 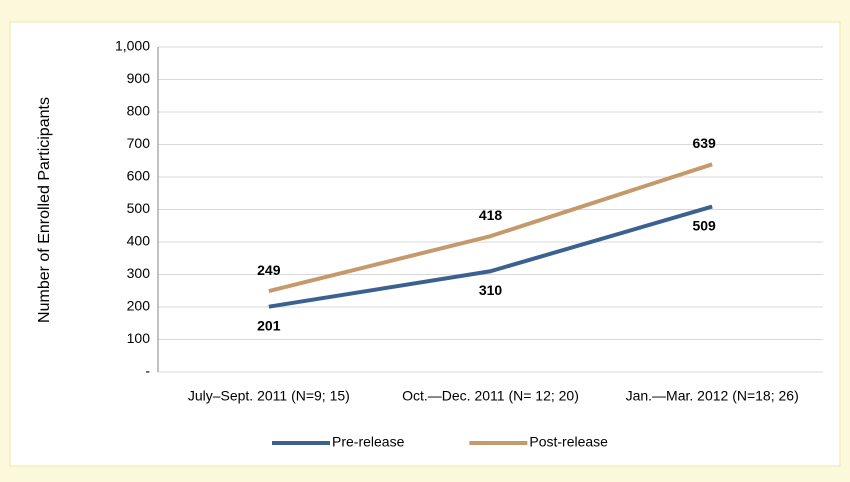 What do you see at coordinates (269, 325) in the screenshot?
I see `data-label: 201` at bounding box center [269, 325].